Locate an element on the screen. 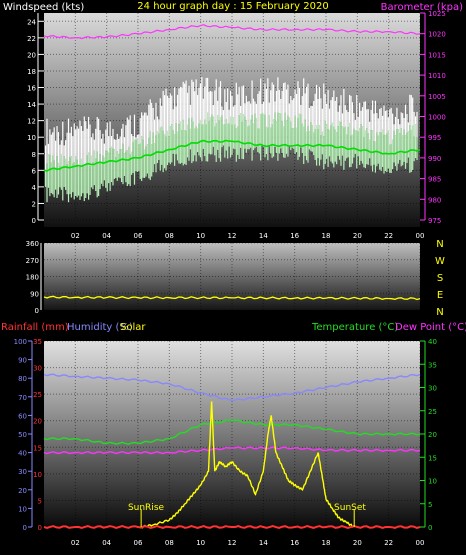  wind-average-line is located at coordinates (232, 155).